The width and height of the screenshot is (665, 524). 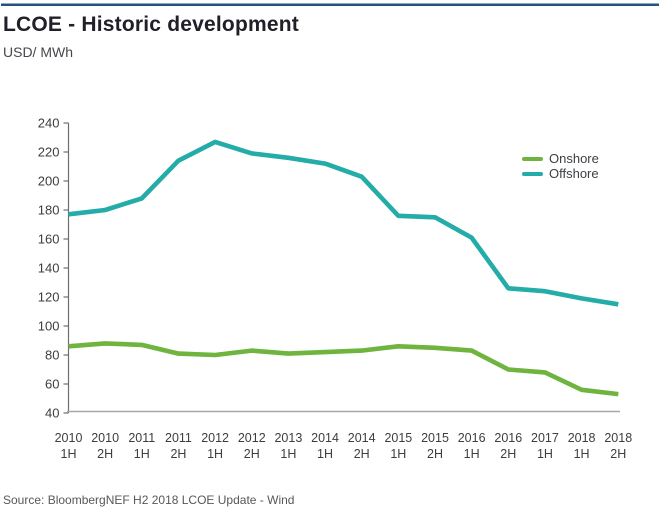 I want to click on x-tick-label-year: 2017, so click(x=545, y=438).